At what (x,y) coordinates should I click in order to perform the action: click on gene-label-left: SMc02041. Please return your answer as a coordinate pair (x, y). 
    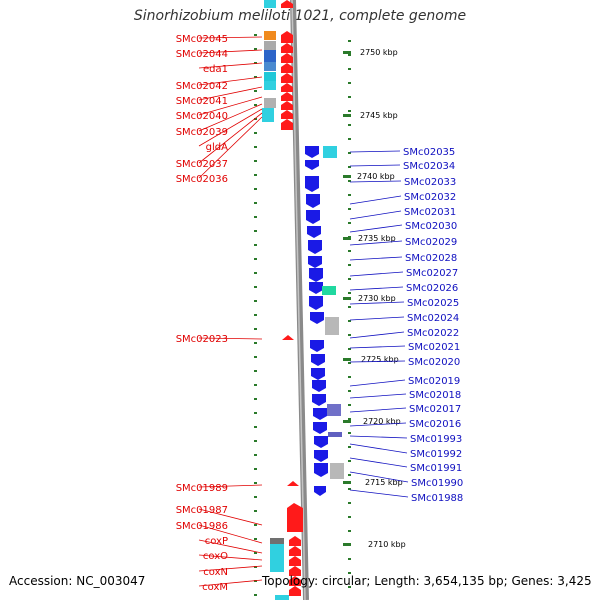
    Looking at the image, I should click on (202, 101).